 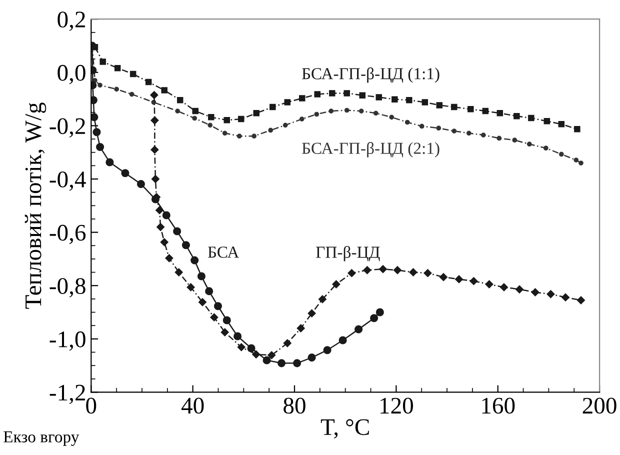 I want to click on y-tick-label: 0,2, so click(x=71, y=21).